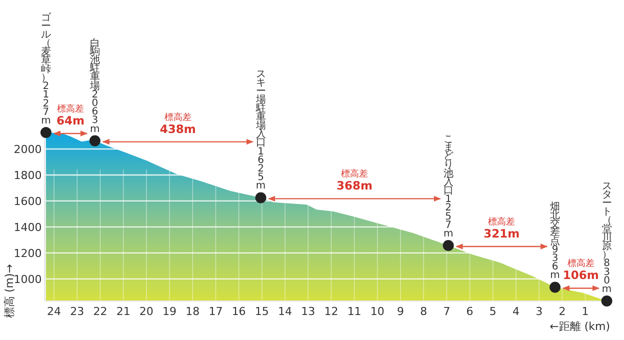  I want to click on x-tick-label: 14, so click(285, 311).